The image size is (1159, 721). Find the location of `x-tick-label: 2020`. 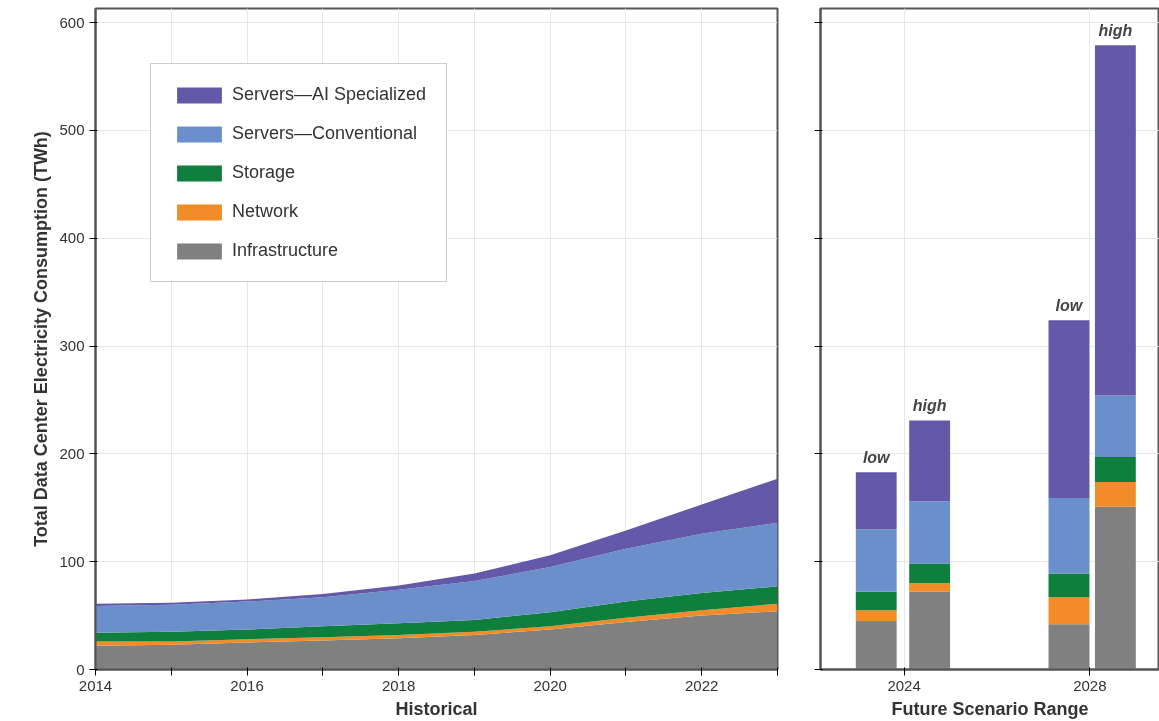

x-tick-label: 2020 is located at coordinates (550, 685).